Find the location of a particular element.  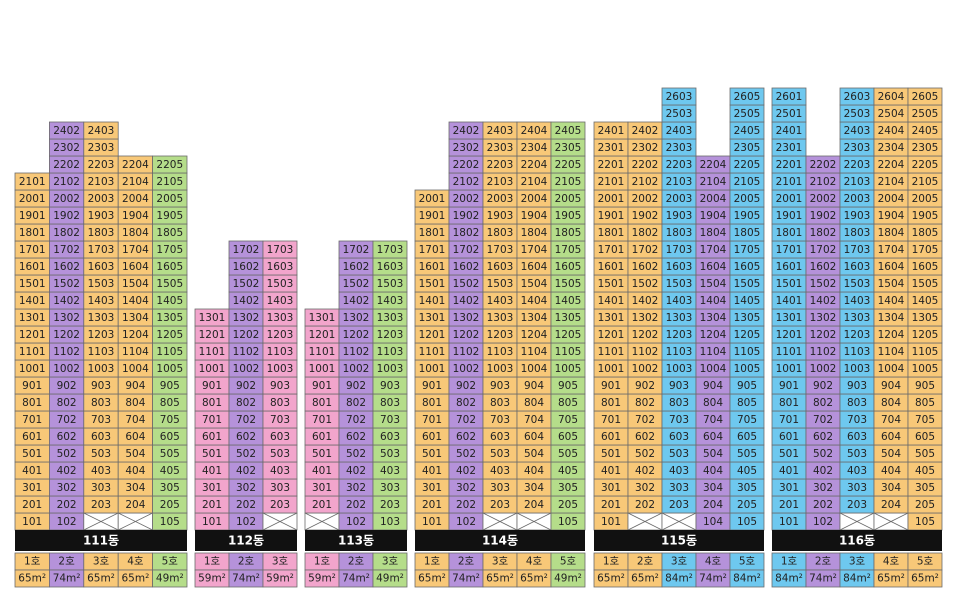

unit-number: 2101 is located at coordinates (789, 182).